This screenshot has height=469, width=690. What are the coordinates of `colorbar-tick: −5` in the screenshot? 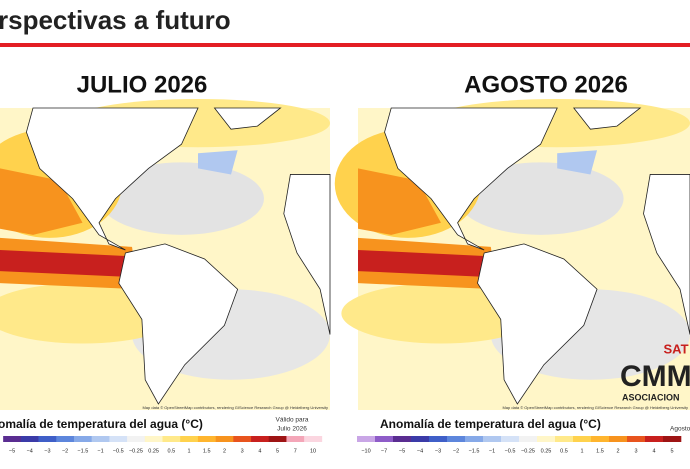 It's located at (12, 451).